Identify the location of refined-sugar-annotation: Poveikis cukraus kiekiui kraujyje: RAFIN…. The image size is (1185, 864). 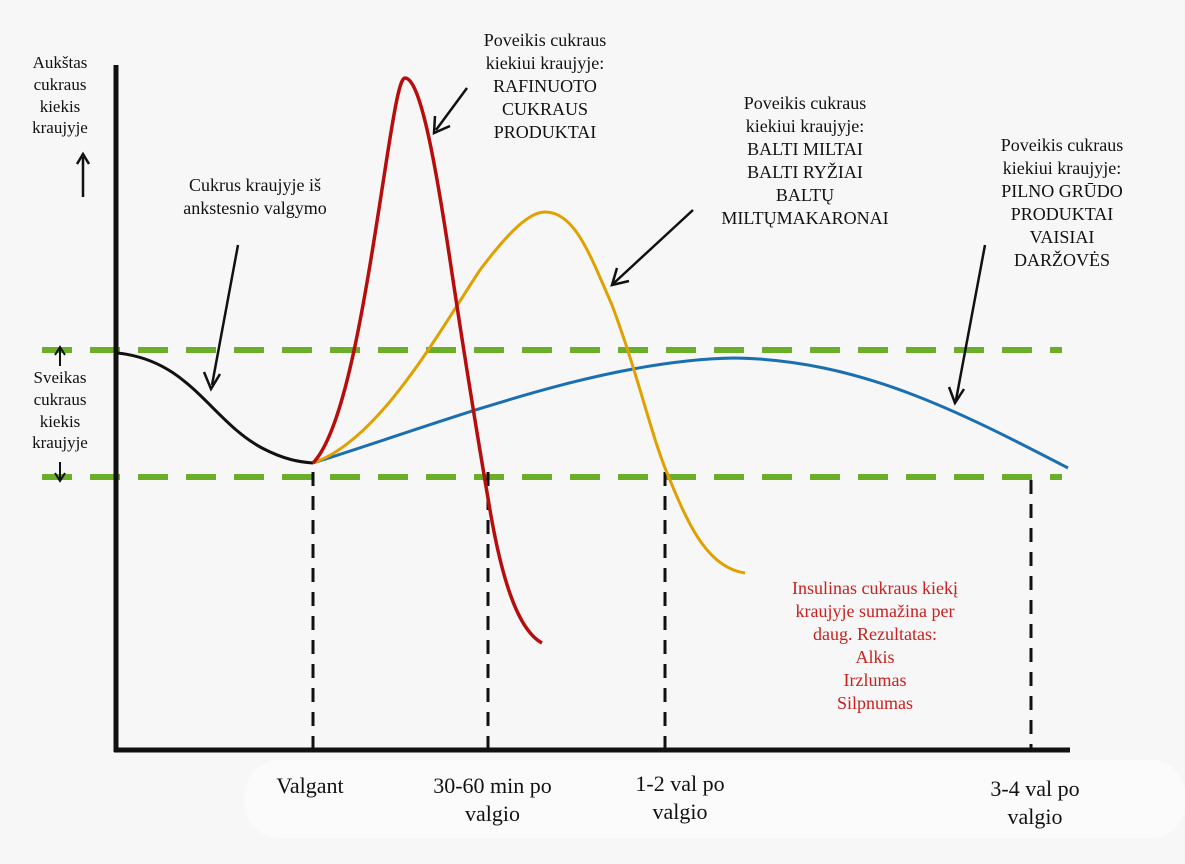
(545, 86).